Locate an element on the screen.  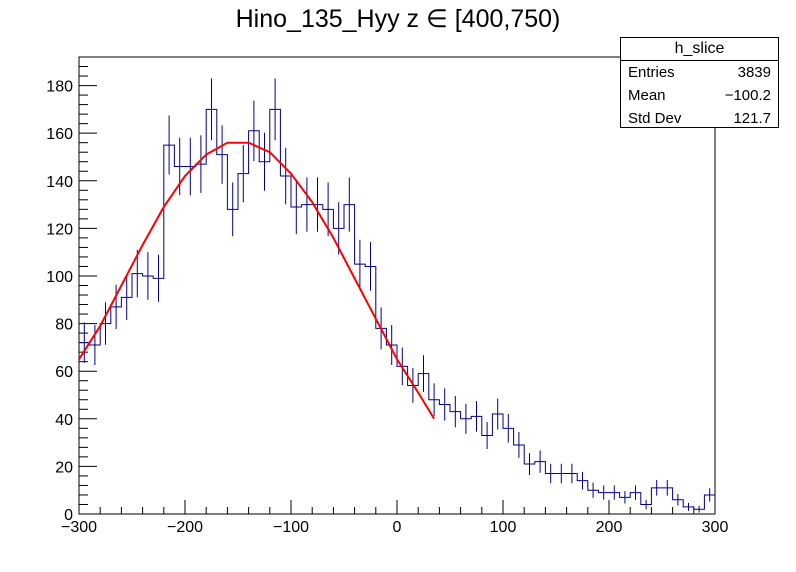
y-tick-label: 120 is located at coordinates (59, 229).